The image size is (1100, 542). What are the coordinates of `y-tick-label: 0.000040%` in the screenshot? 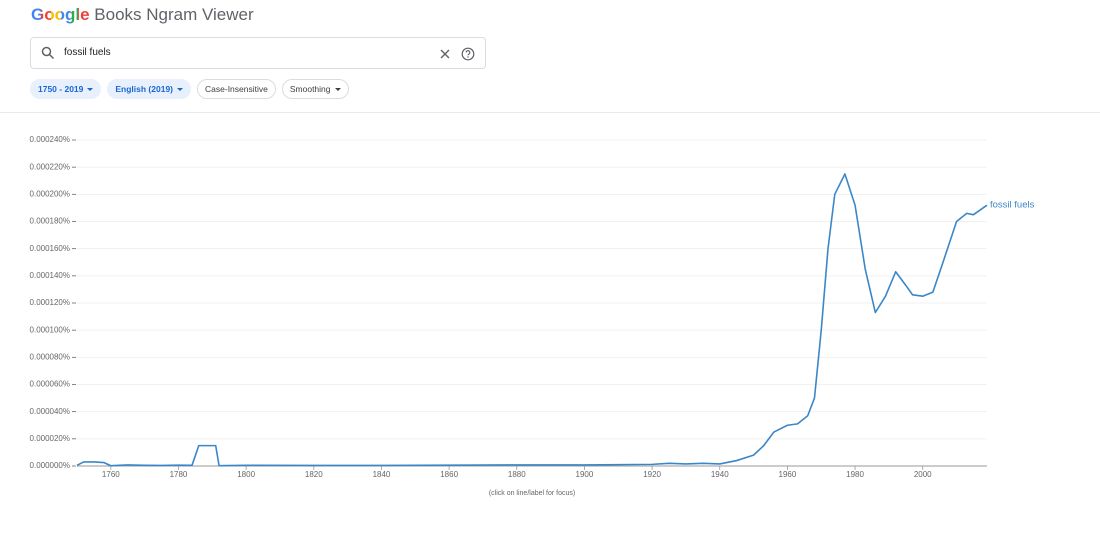 It's located at (50, 411).